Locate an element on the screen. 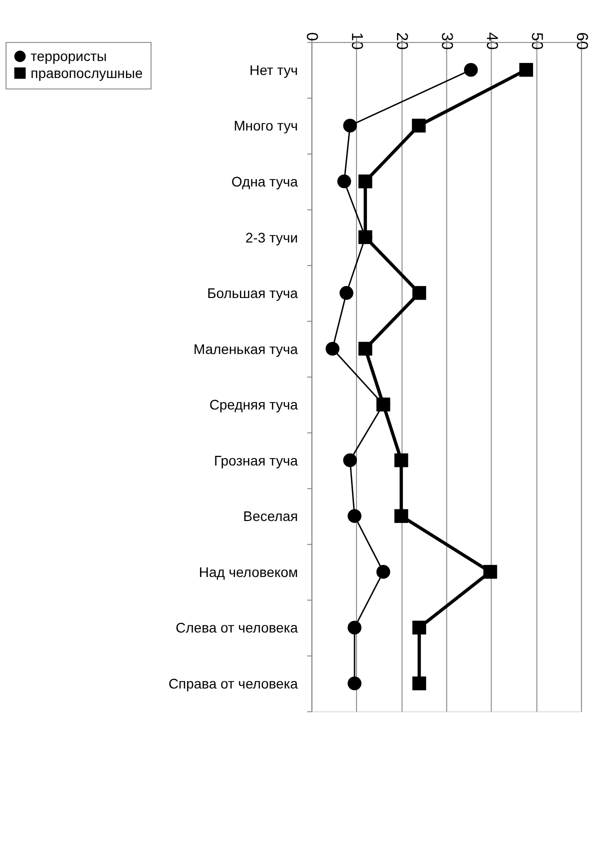  legend-label: правопослушные is located at coordinates (86, 72).